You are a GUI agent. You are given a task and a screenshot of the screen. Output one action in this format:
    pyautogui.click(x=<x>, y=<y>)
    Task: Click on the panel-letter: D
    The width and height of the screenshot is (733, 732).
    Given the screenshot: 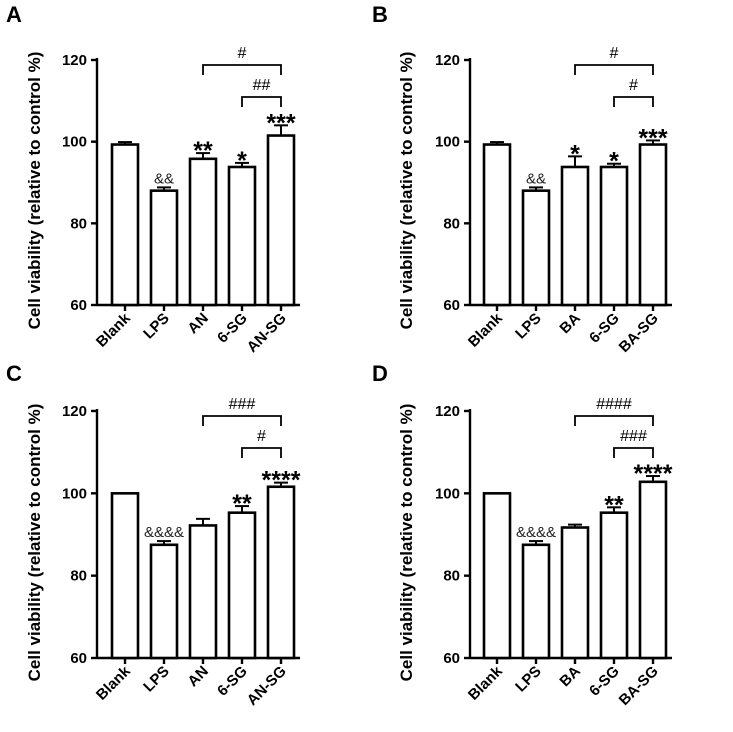 What is the action you would take?
    pyautogui.click(x=380, y=373)
    